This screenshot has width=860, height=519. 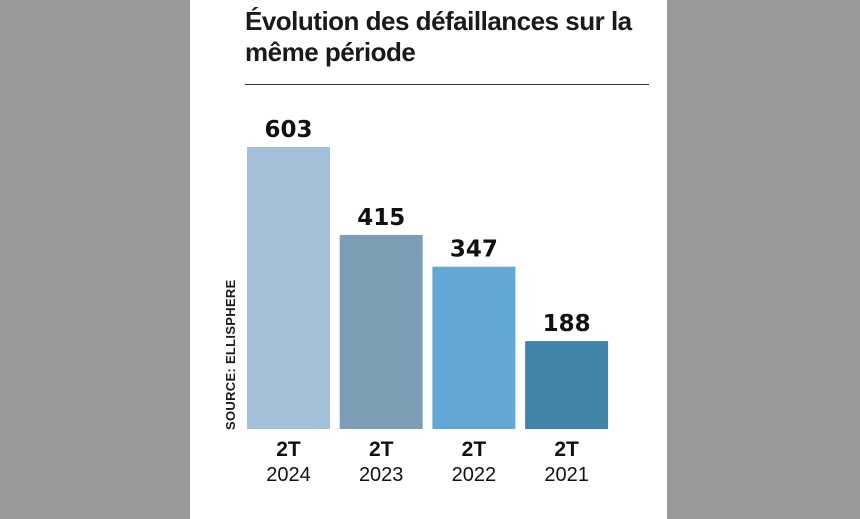 What do you see at coordinates (474, 347) in the screenshot?
I see `bar-2t-2022` at bounding box center [474, 347].